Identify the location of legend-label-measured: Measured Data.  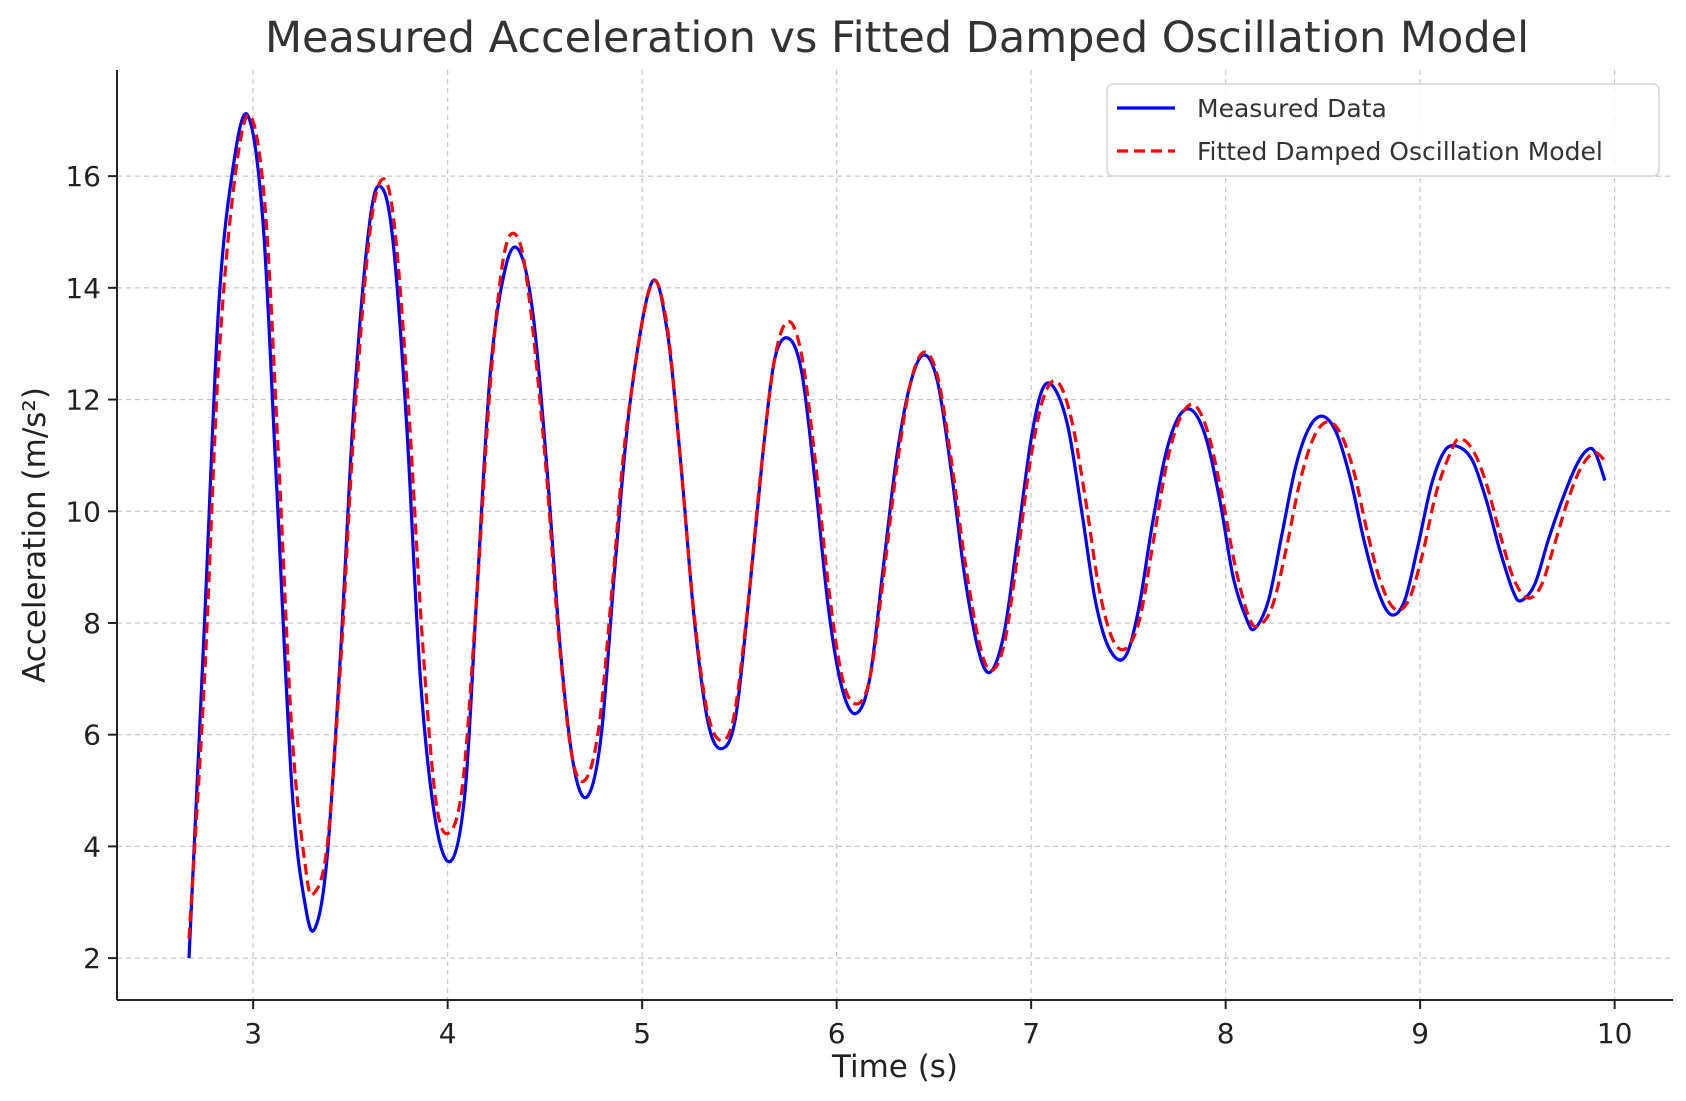
(1292, 108).